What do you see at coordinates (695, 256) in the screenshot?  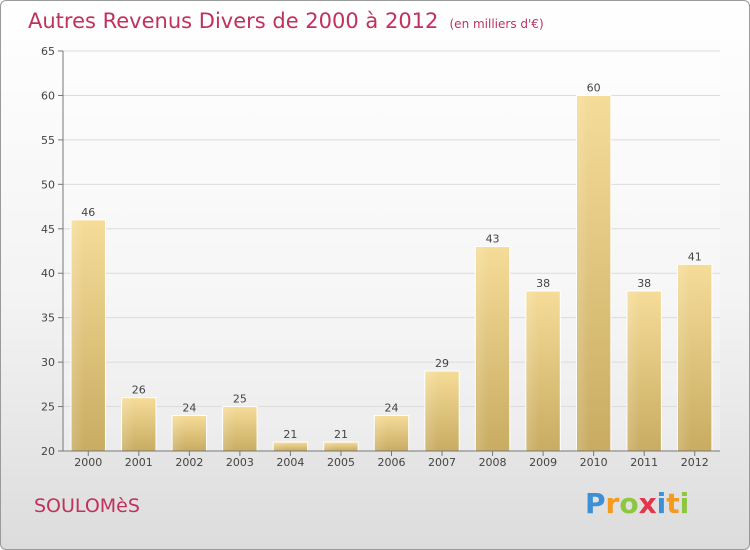 I see `data-label-2012: 41` at bounding box center [695, 256].